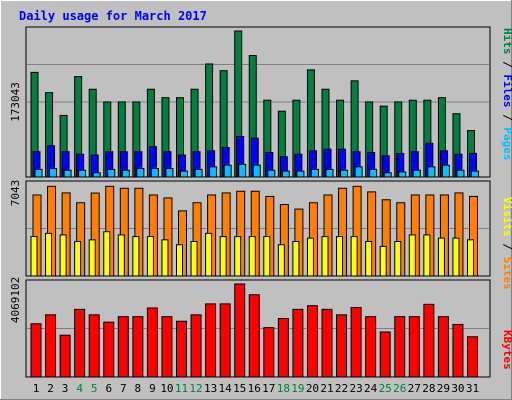 The image size is (512, 400). What do you see at coordinates (152, 388) in the screenshot?
I see `day-label-9: 9` at bounding box center [152, 388].